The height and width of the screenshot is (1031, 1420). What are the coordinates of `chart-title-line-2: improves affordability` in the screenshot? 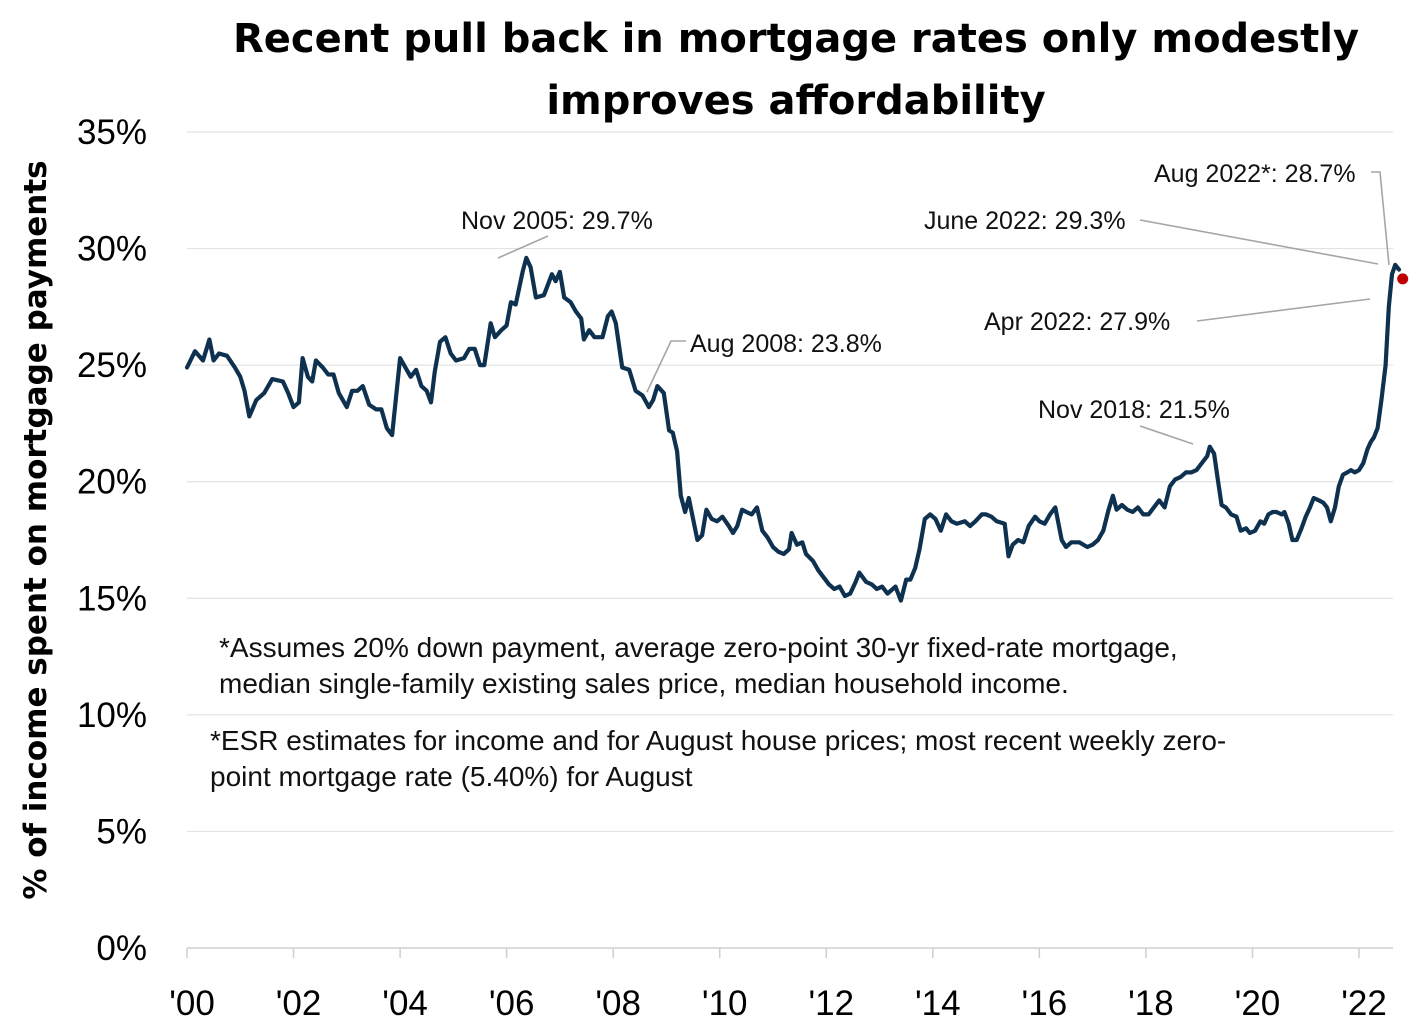 It's located at (795, 101).